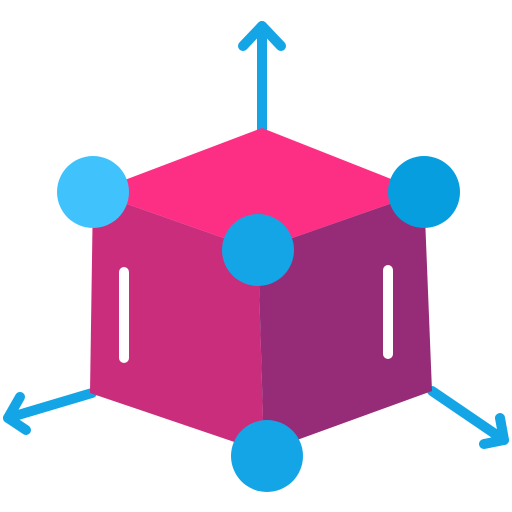 This screenshot has height=512, width=512. What do you see at coordinates (50, 405) in the screenshot?
I see `left-arrow-shaft` at bounding box center [50, 405].